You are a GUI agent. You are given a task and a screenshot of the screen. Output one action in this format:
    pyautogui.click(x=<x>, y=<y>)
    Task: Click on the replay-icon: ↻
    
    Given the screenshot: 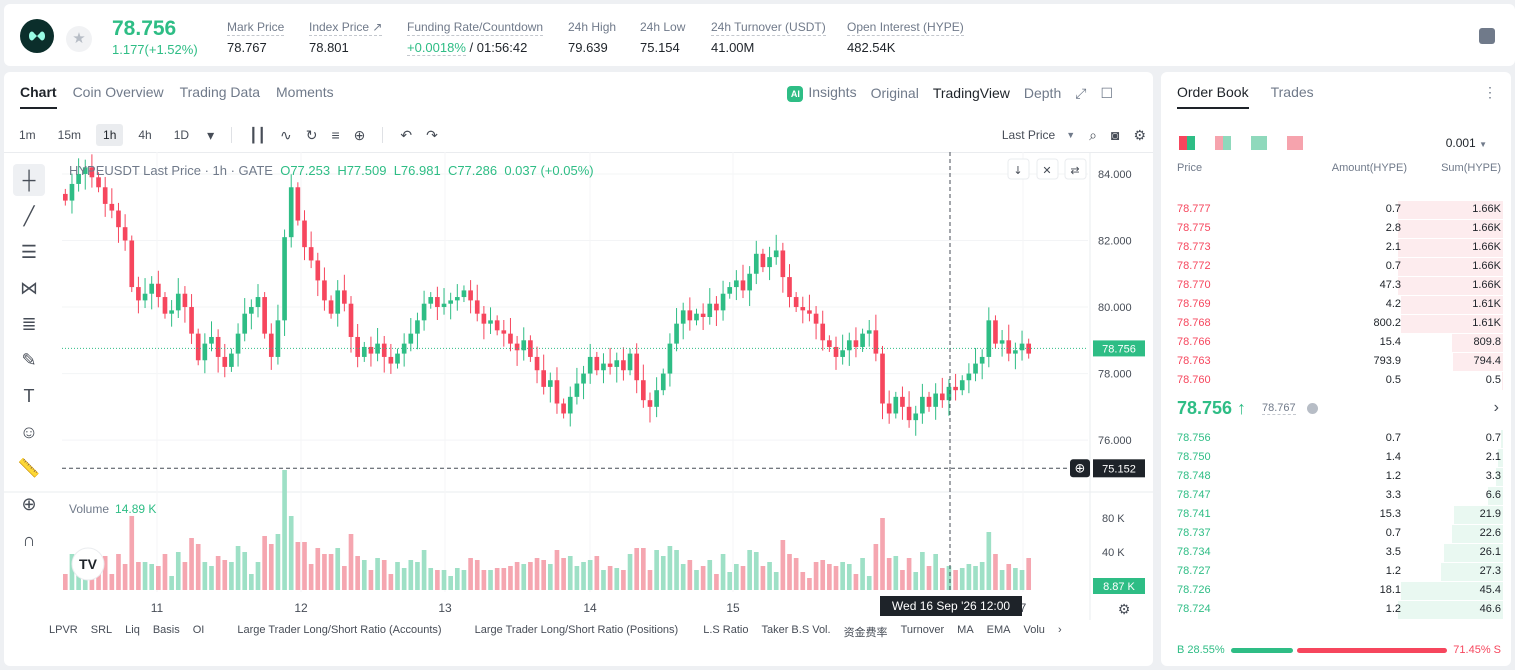 What is the action you would take?
    pyautogui.click(x=311, y=134)
    